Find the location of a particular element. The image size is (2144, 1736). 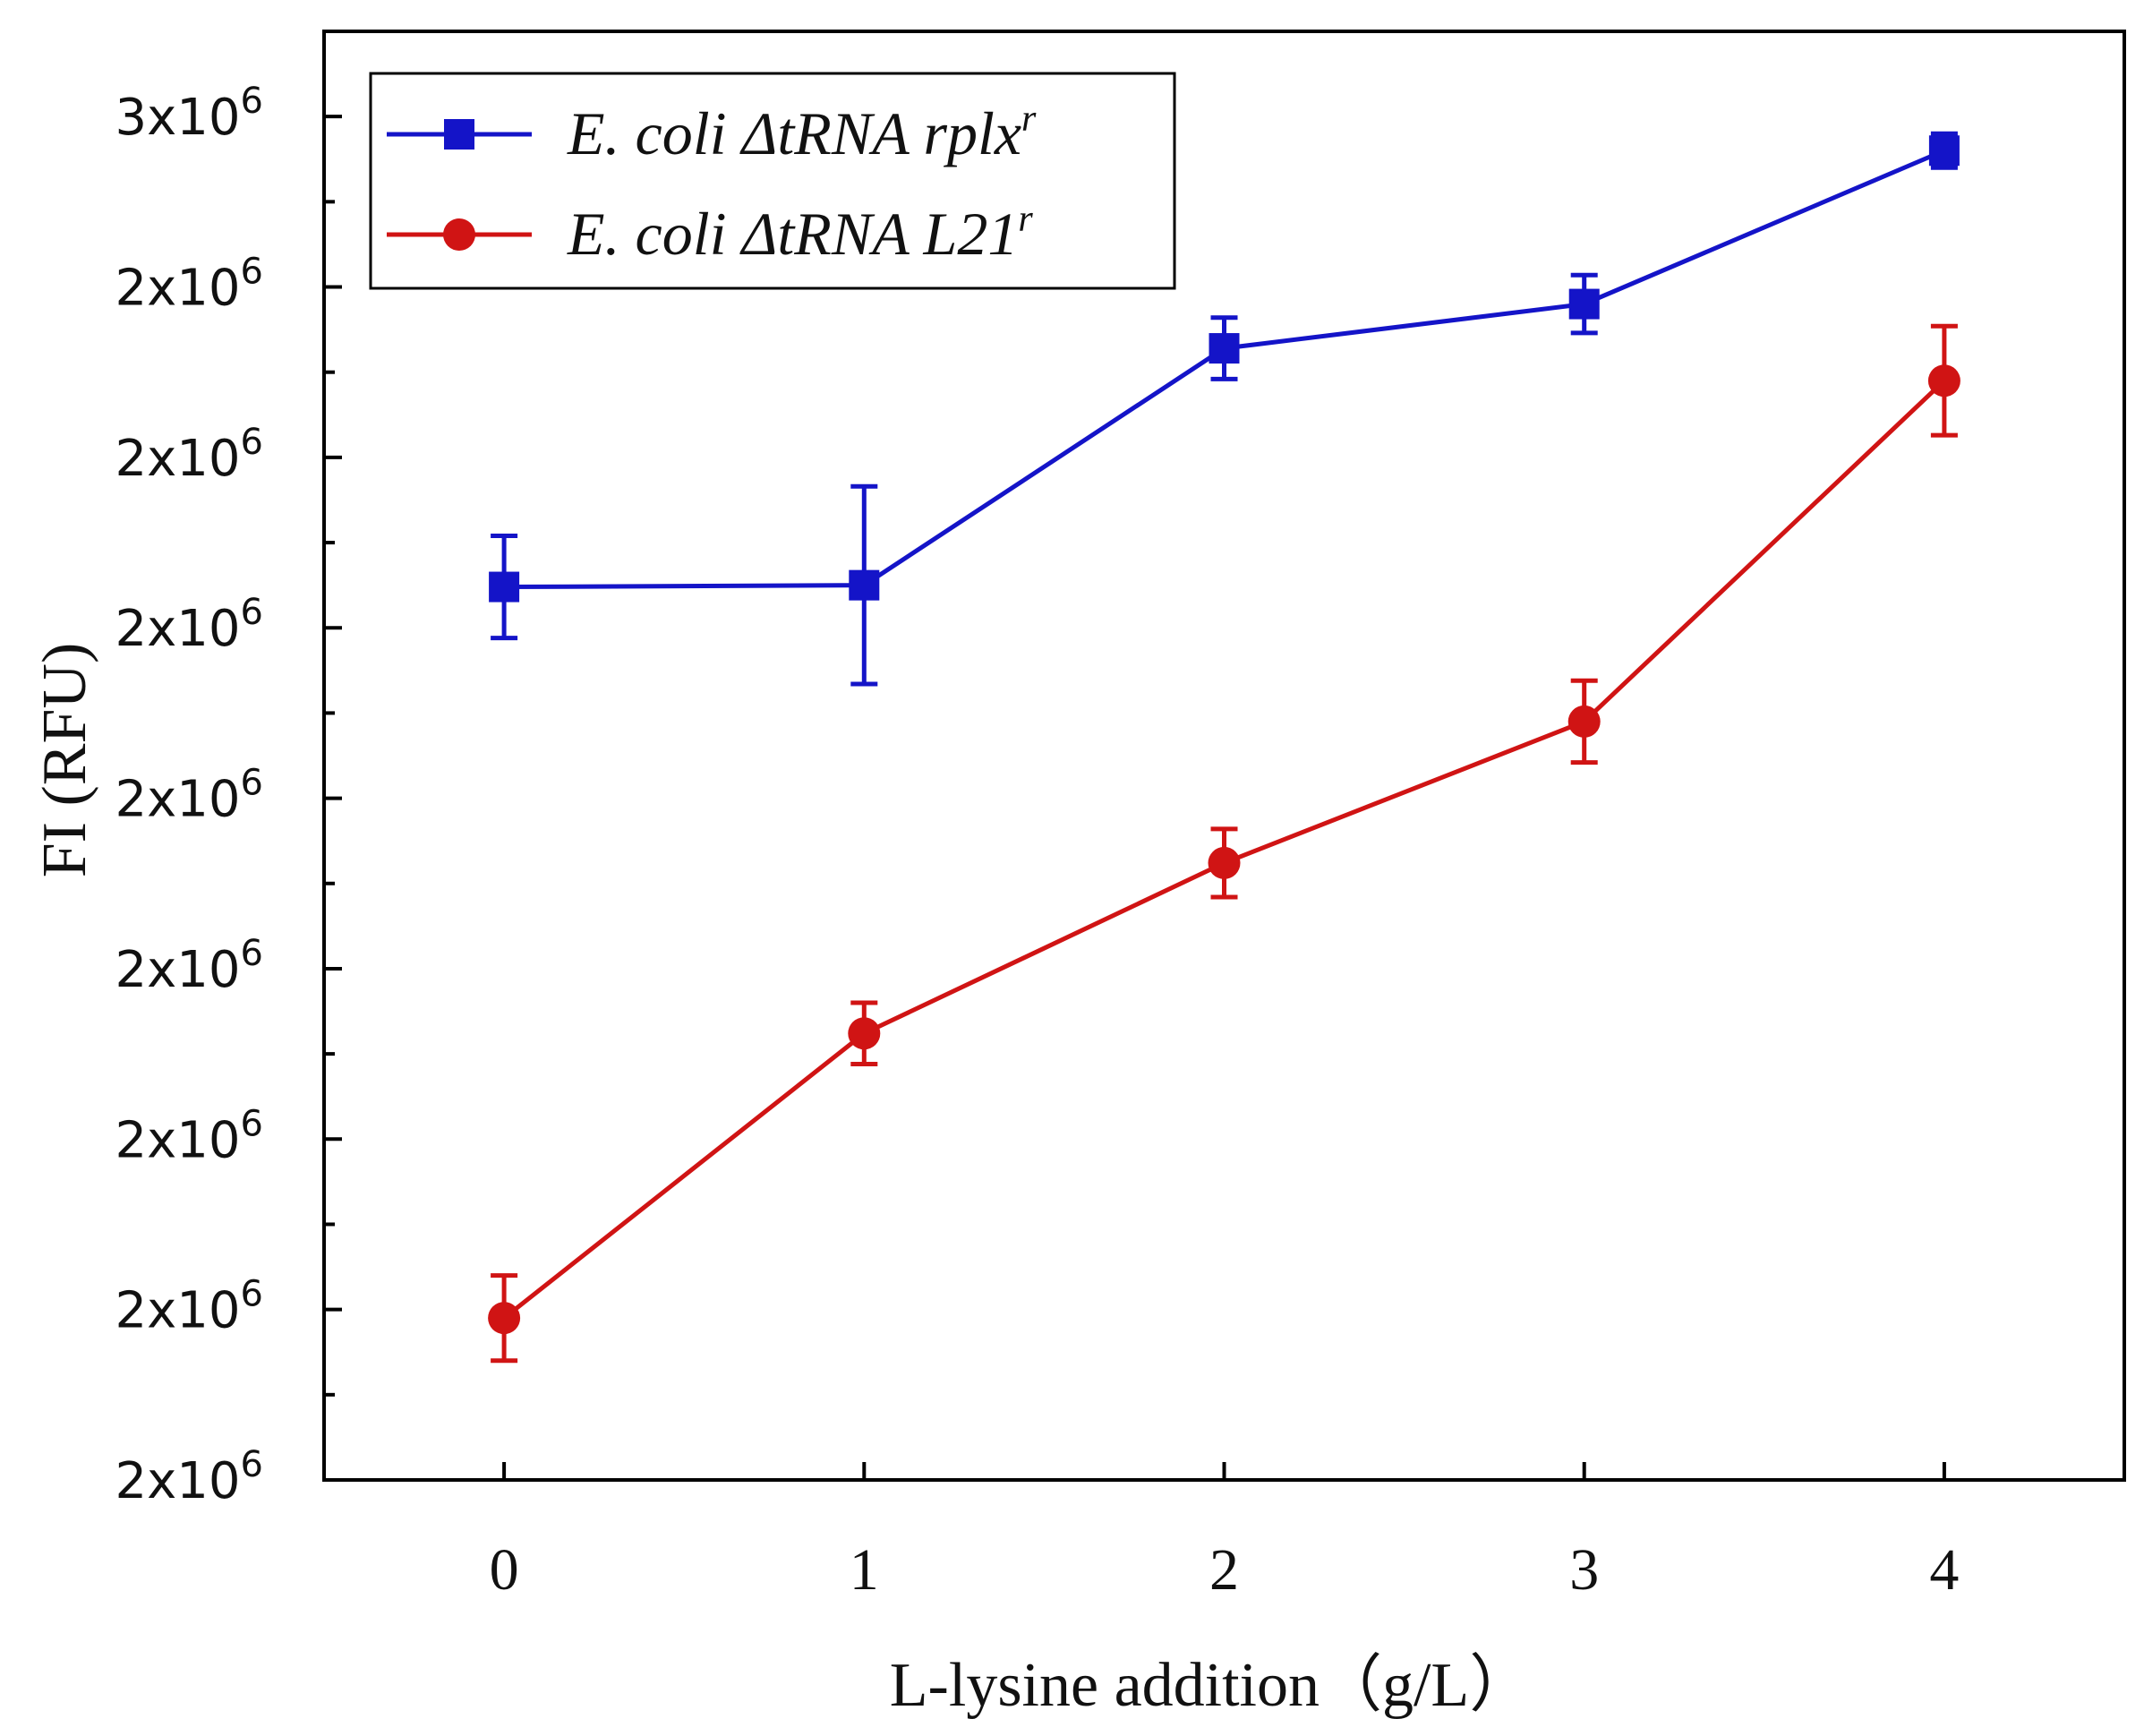

legend-label-name: E. coli ΔtRNA rplx is located at coordinates (794, 133).